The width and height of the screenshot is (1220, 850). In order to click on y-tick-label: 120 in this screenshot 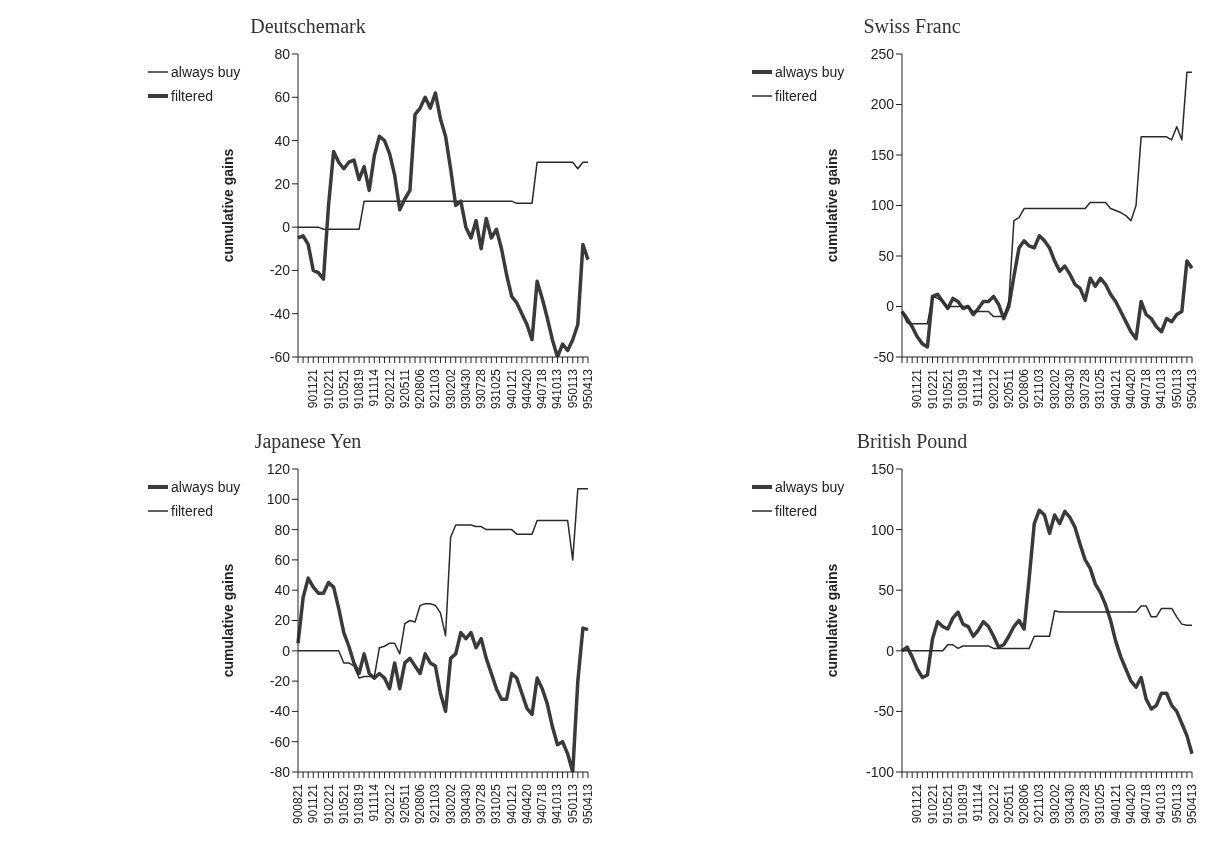, I will do `click(278, 468)`.